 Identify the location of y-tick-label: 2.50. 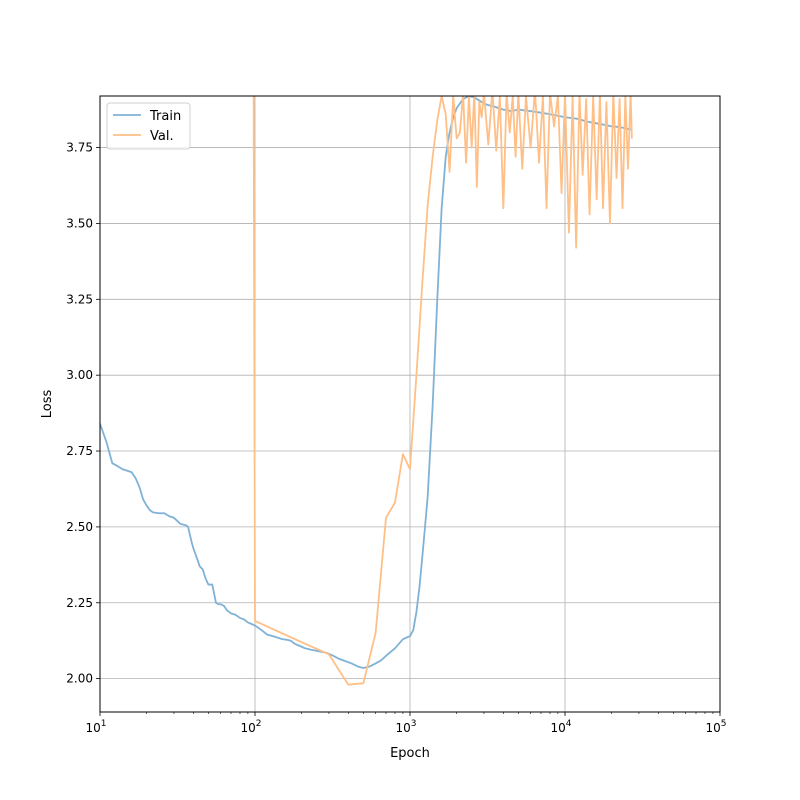
(79, 527).